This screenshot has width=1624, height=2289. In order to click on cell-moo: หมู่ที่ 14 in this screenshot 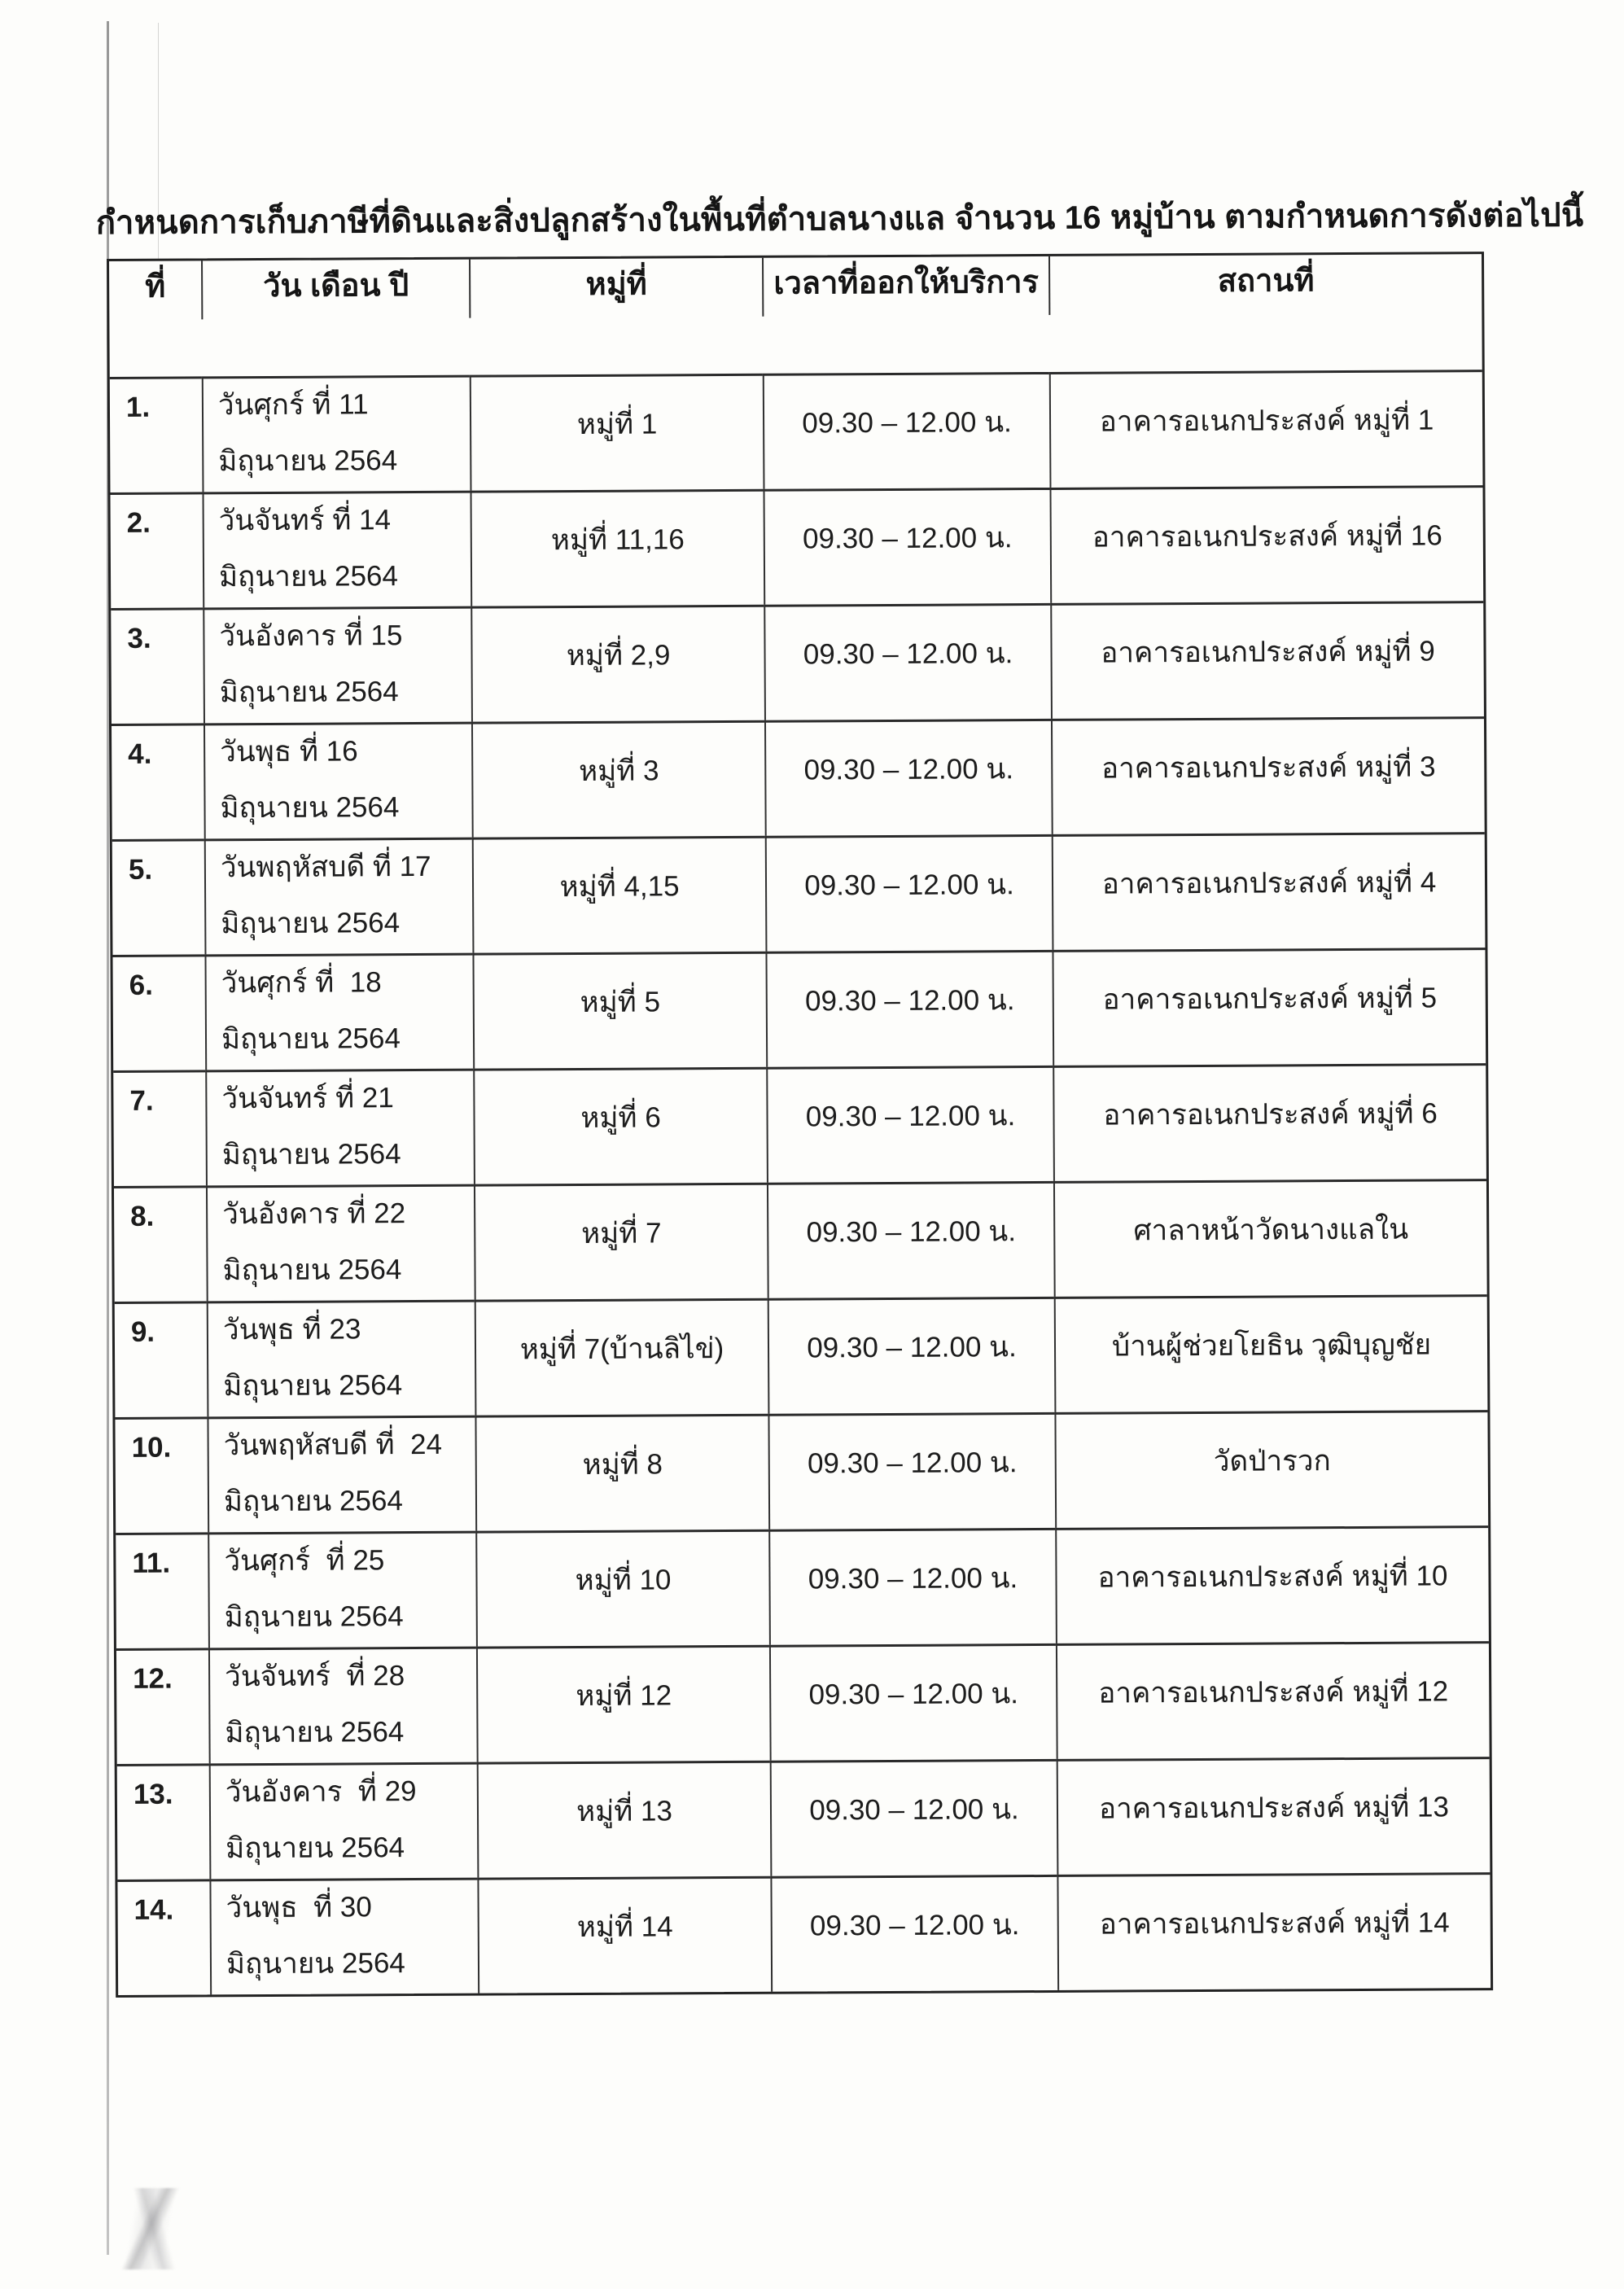, I will do `click(624, 1934)`.